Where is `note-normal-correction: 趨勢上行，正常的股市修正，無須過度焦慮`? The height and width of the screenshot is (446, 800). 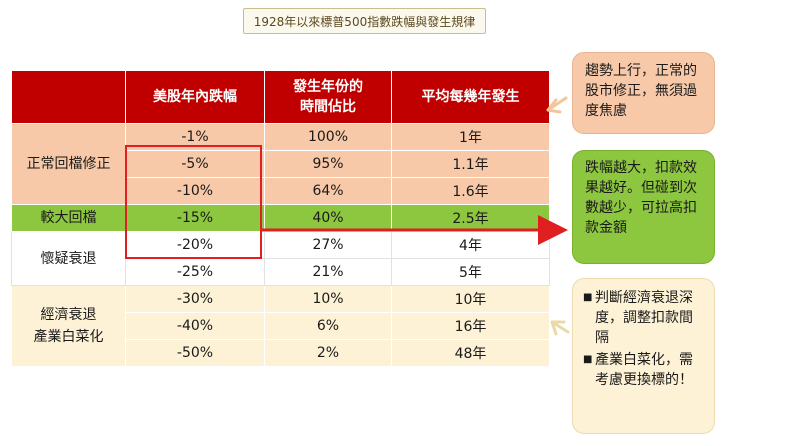 note-normal-correction: 趨勢上行，正常的股市修正，無須過度焦慮 is located at coordinates (643, 93).